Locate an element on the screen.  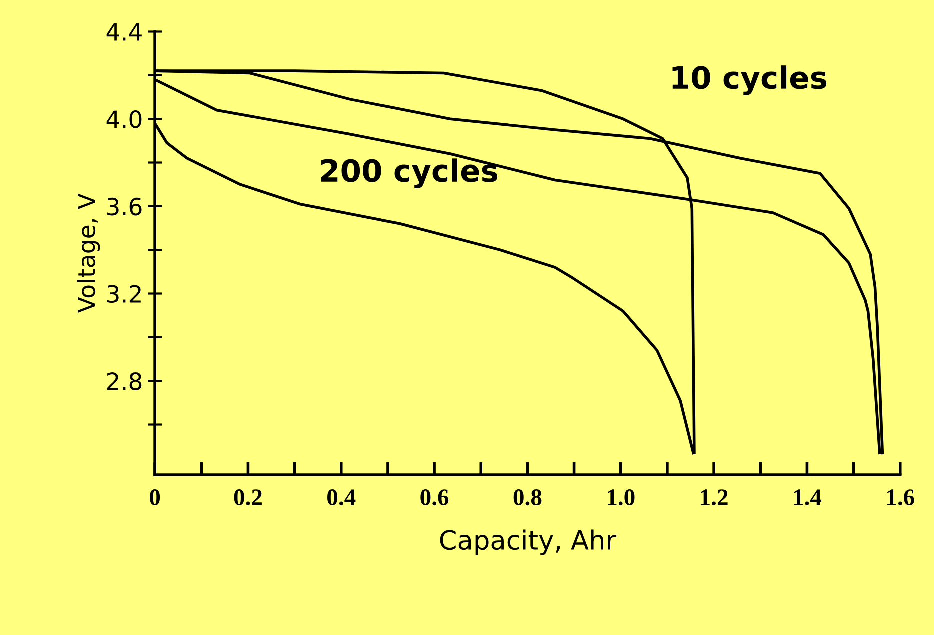
x-tick-label: 0.2 is located at coordinates (248, 498).